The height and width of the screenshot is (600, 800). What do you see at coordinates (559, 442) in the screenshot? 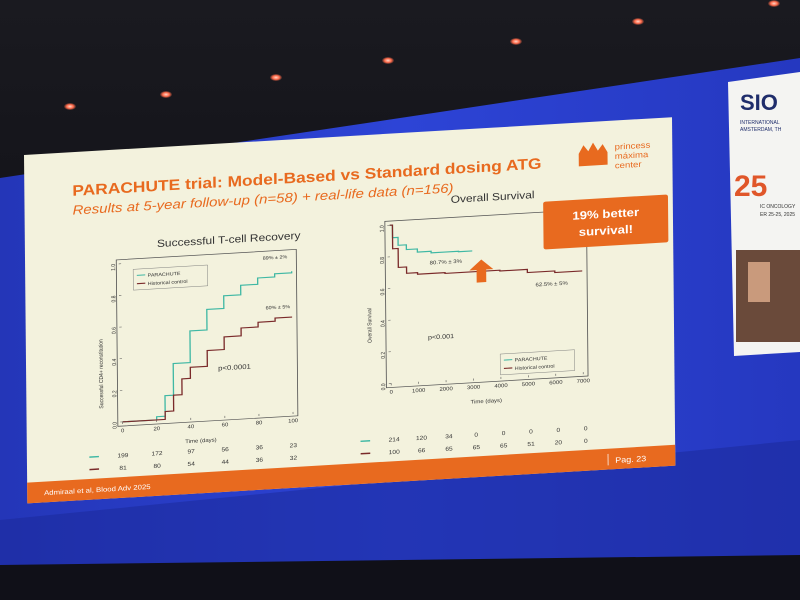
I see `risk-table-cell: 20` at bounding box center [559, 442].